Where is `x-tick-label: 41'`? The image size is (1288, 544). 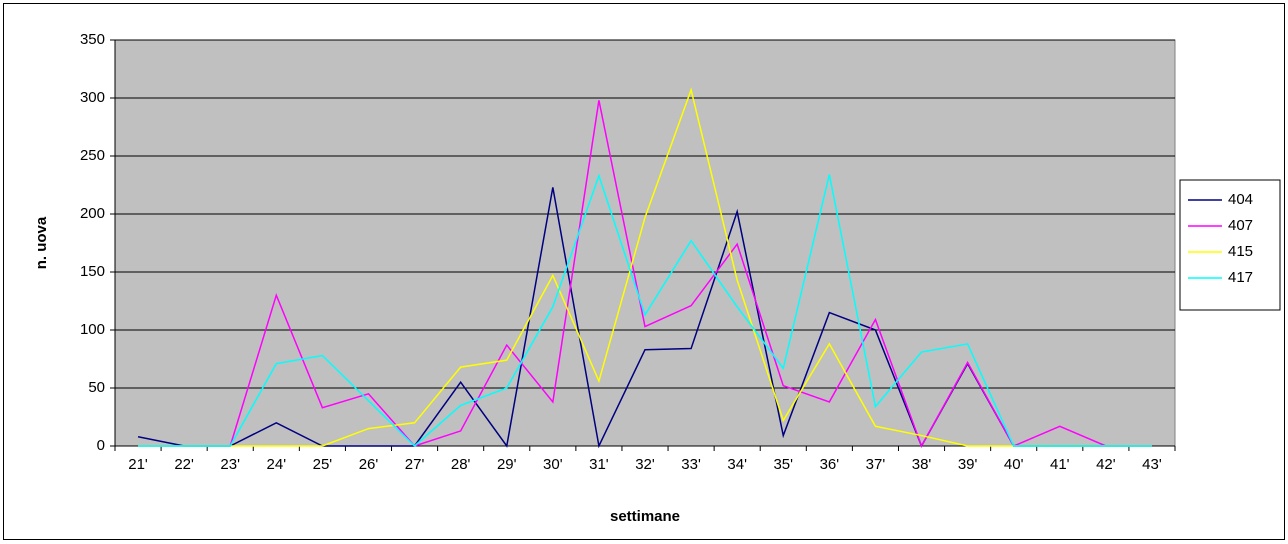 x-tick-label: 41' is located at coordinates (1060, 464).